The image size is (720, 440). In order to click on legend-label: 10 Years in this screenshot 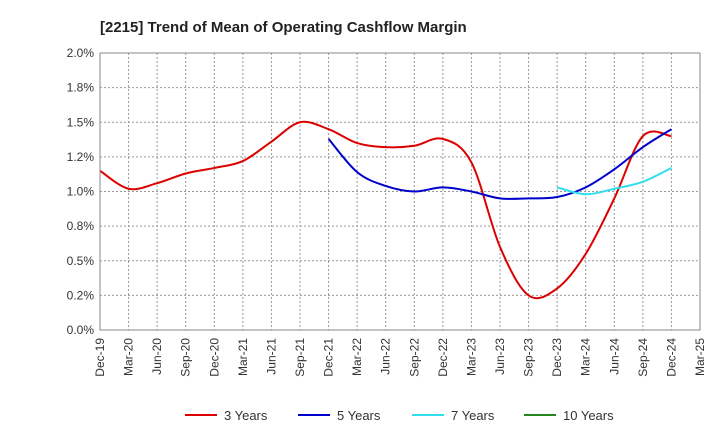, I will do `click(588, 415)`.